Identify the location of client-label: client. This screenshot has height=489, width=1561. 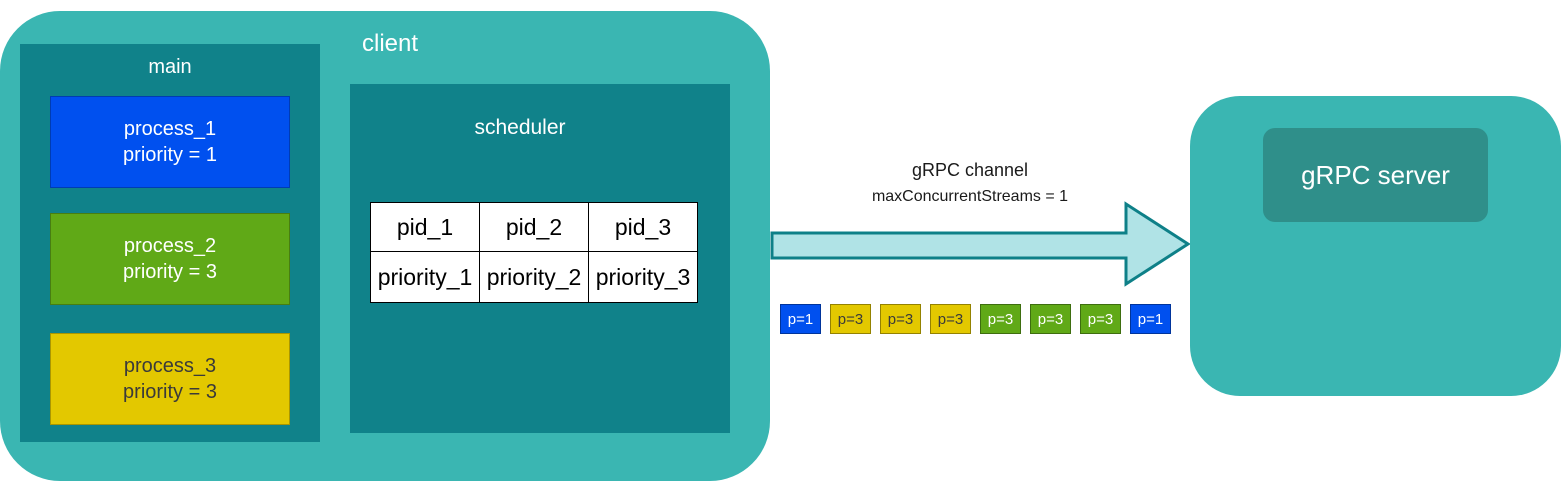
(390, 43).